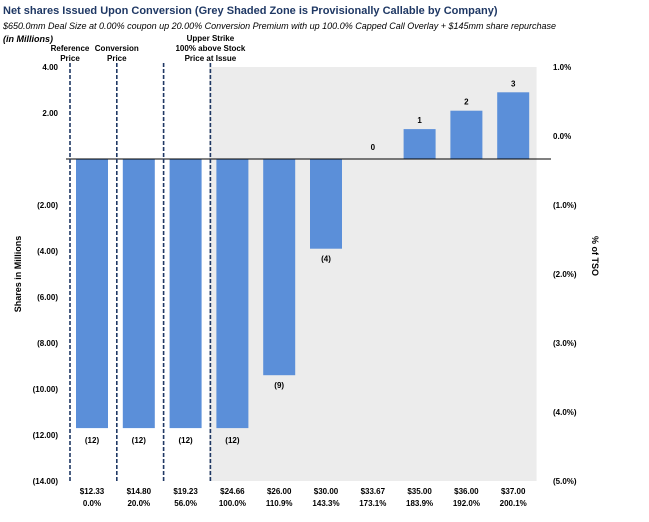 This screenshot has height=522, width=649. Describe the element at coordinates (466, 491) in the screenshot. I see `x-tick-label: $36.00` at that location.